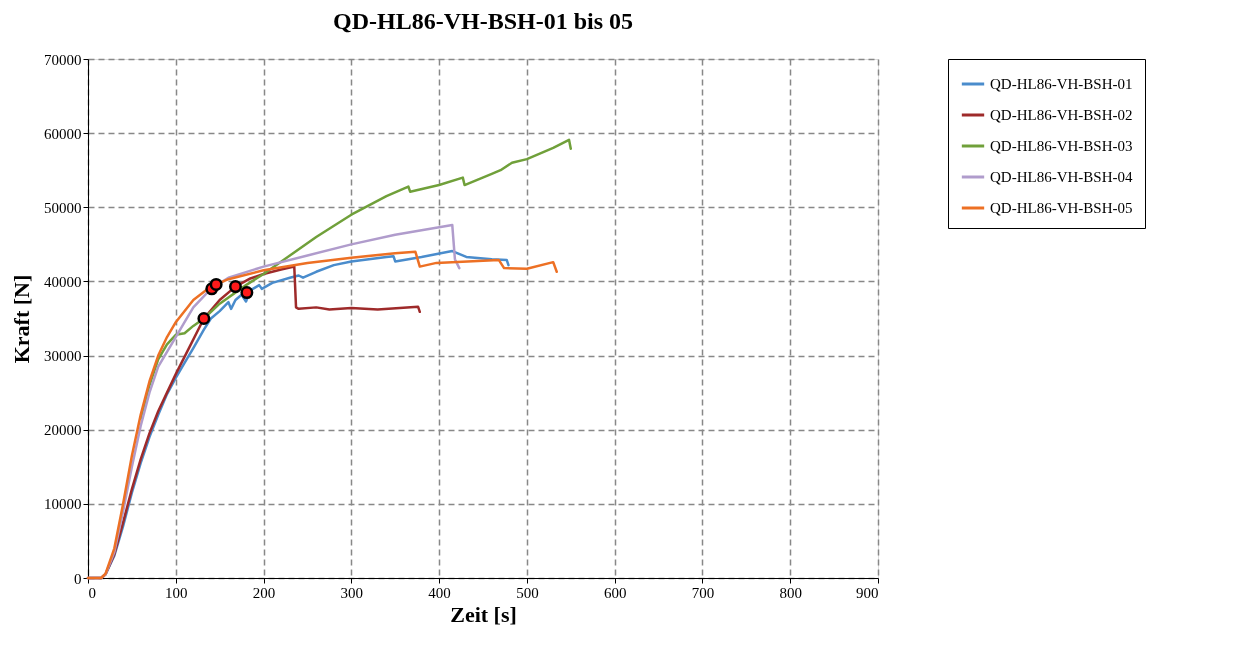 Image resolution: width=1240 pixels, height=654 pixels. Describe the element at coordinates (1061, 146) in the screenshot. I see `legend-label: QD-HL86-VH-BSH-03` at that location.